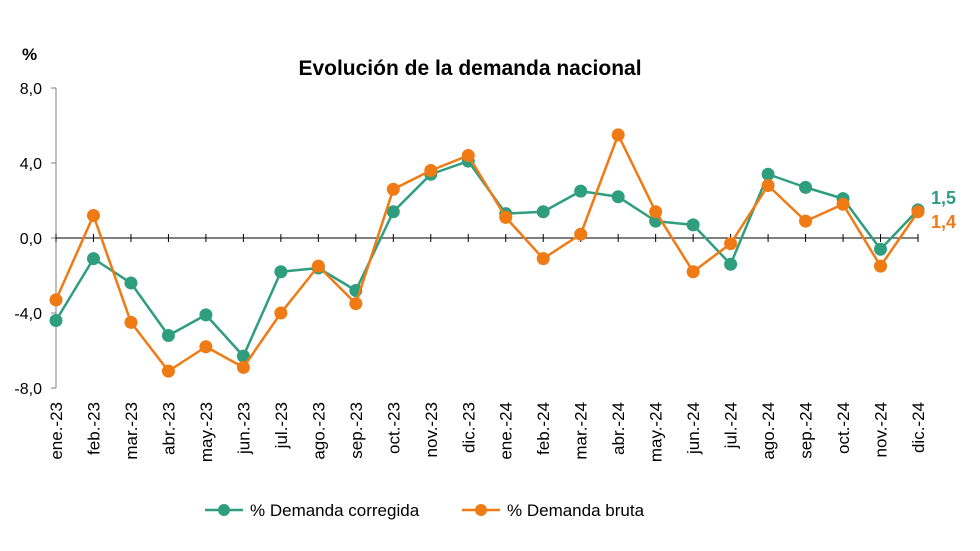 The width and height of the screenshot is (980, 551). What do you see at coordinates (425, 510) in the screenshot?
I see `legend: % Demanda corregida % Demanda bruta` at bounding box center [425, 510].